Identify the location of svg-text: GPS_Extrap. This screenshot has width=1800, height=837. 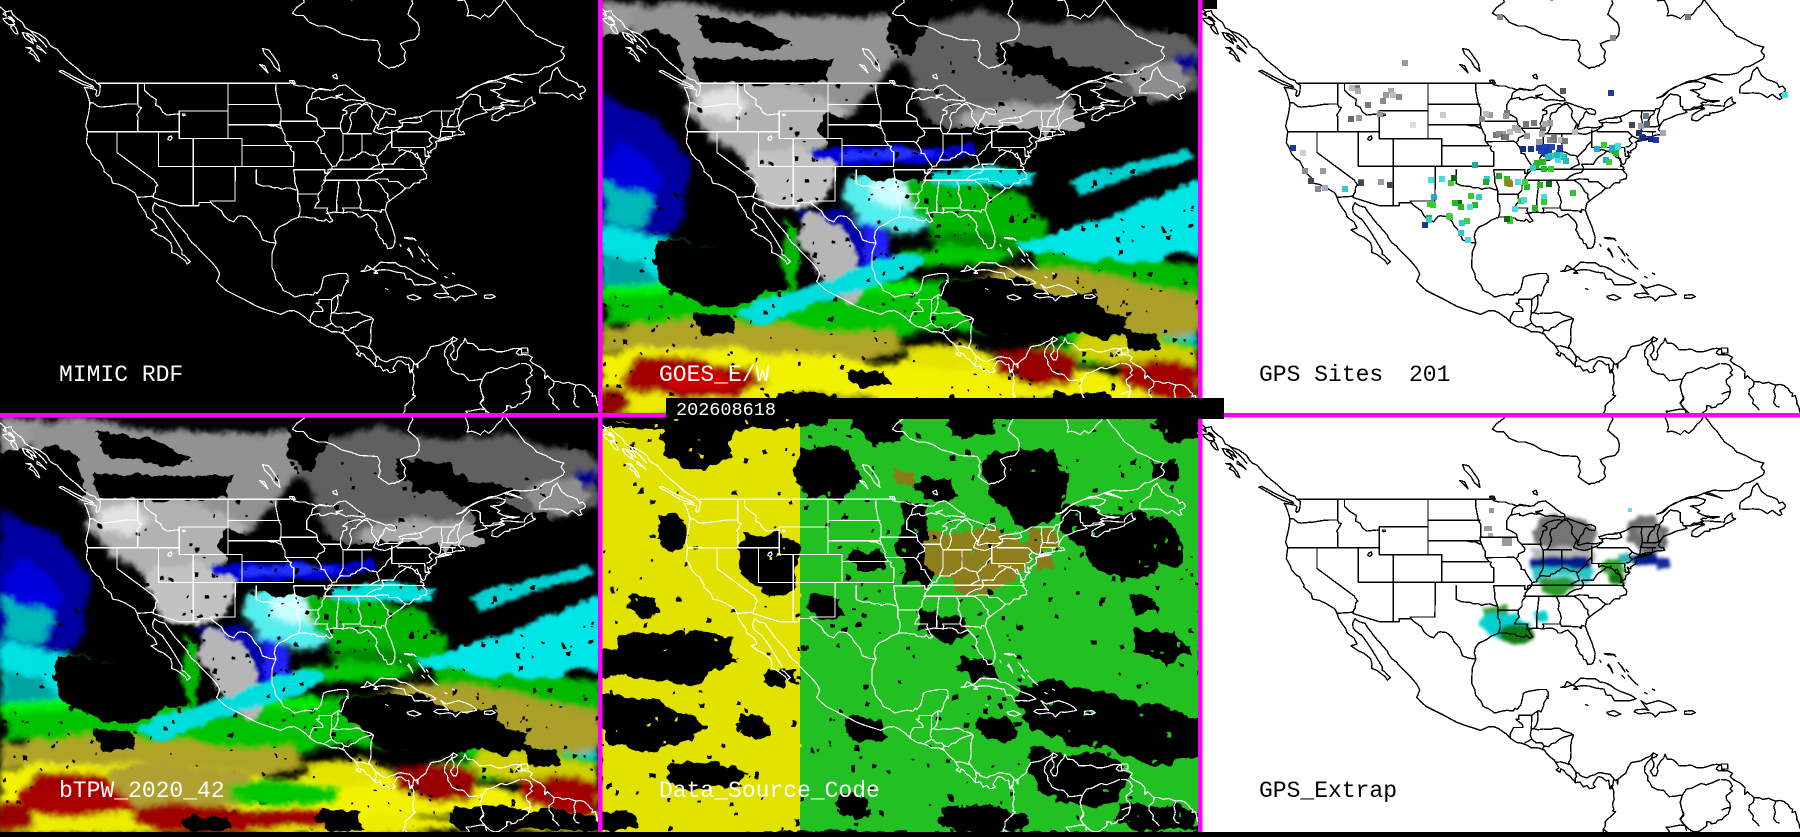
(1328, 791).